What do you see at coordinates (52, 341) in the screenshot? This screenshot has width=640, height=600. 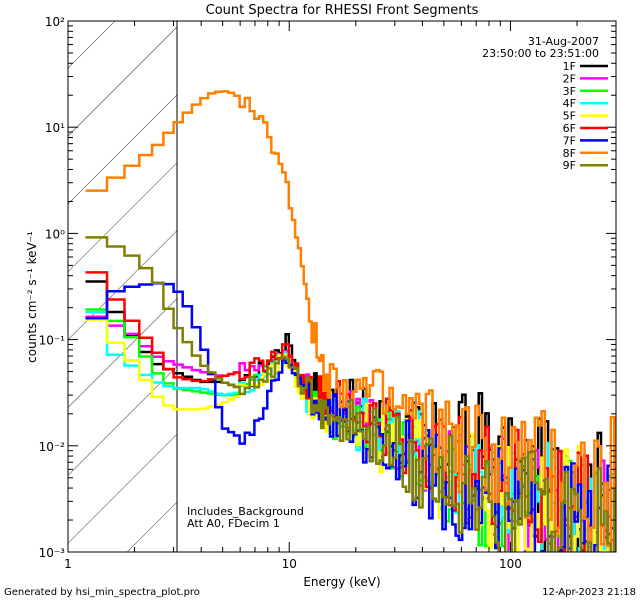 I see `y-tick-label: 10⁻¹` at bounding box center [52, 341].